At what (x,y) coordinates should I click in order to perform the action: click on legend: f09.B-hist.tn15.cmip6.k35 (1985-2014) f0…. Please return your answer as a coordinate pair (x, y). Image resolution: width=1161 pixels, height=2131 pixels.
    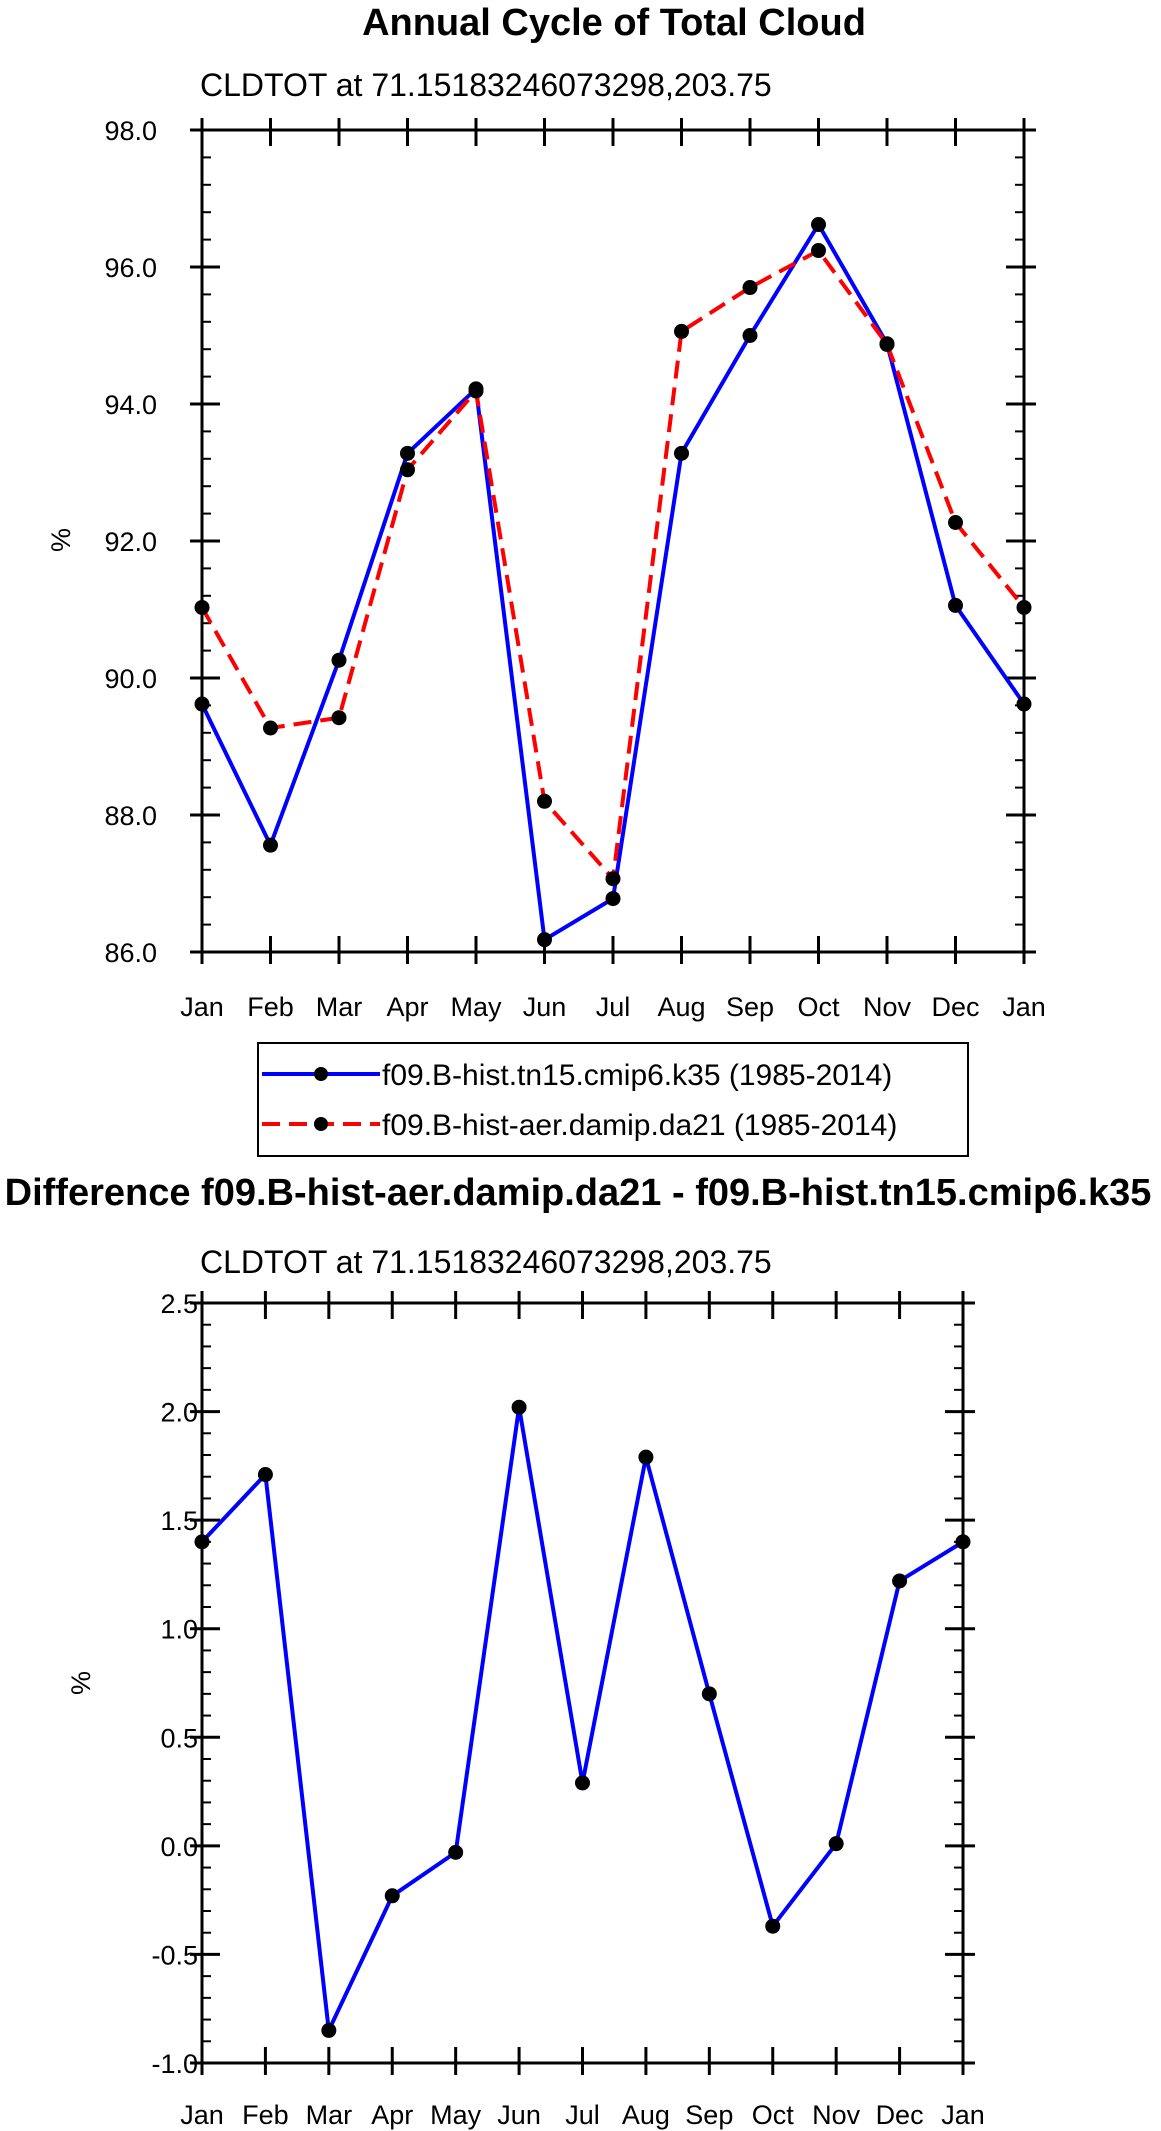
    Looking at the image, I should click on (613, 1099).